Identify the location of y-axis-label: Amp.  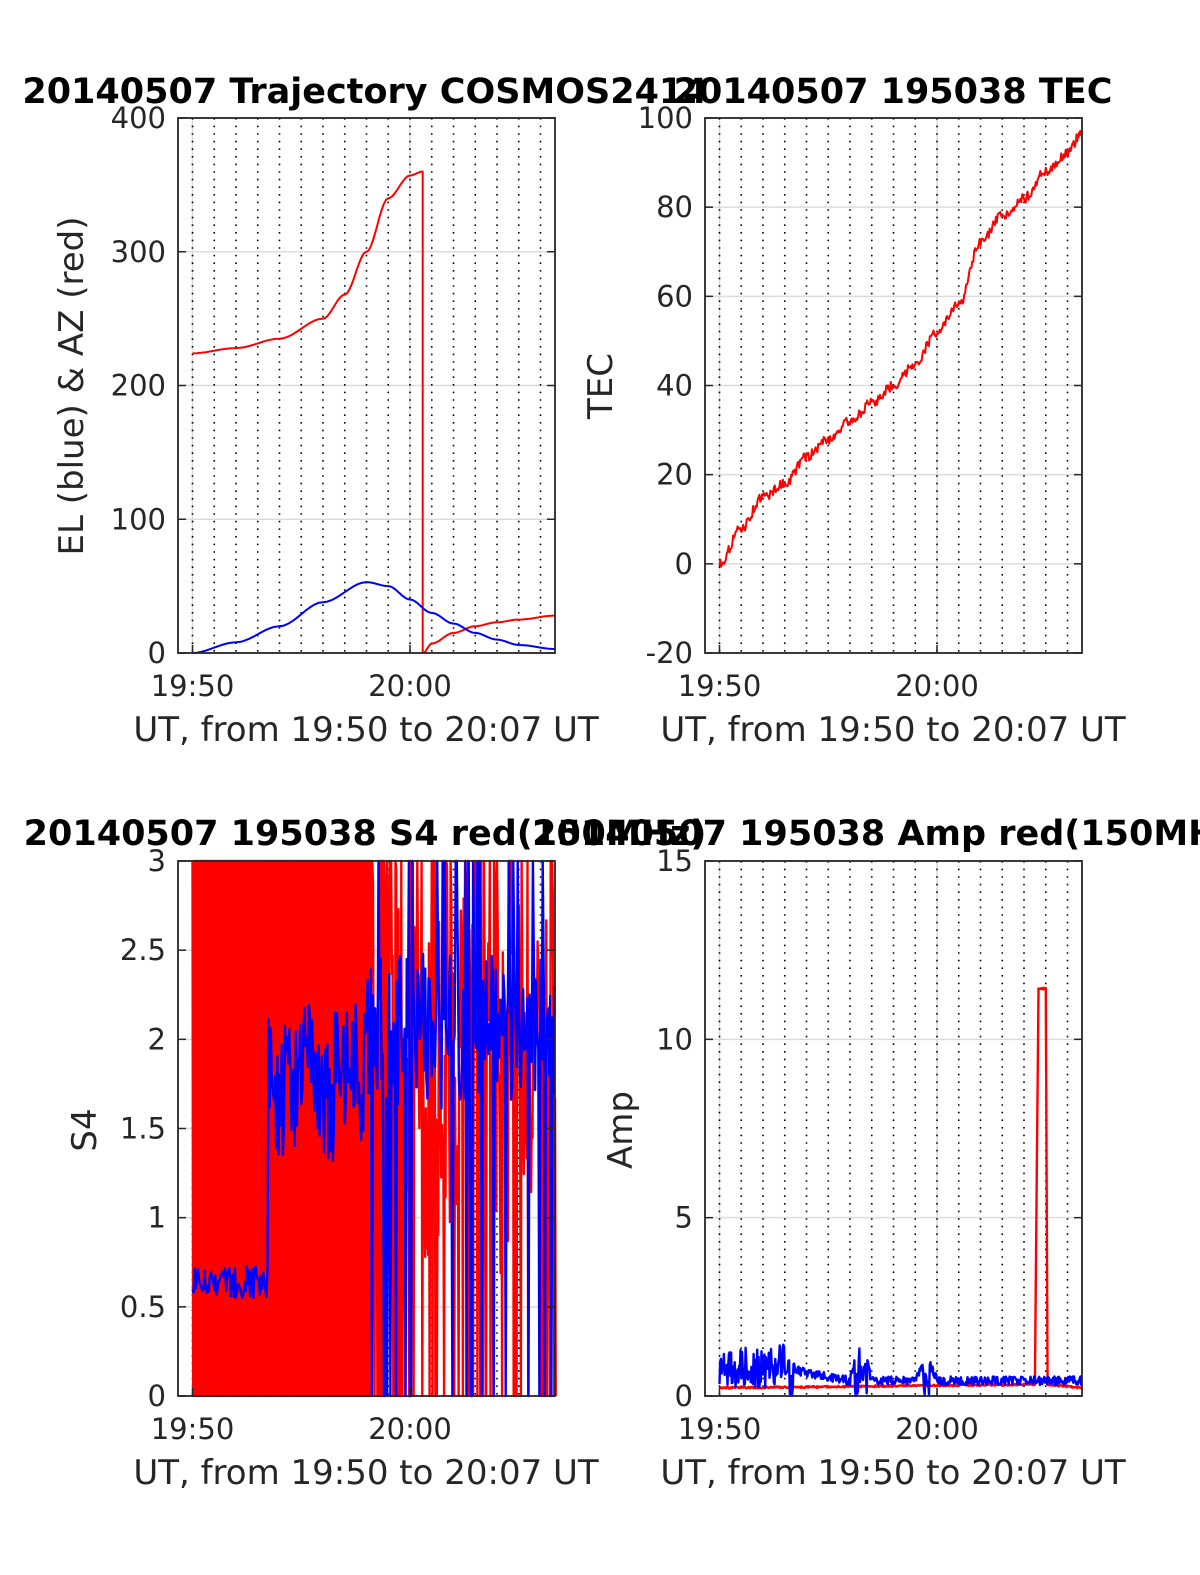
(621, 1130).